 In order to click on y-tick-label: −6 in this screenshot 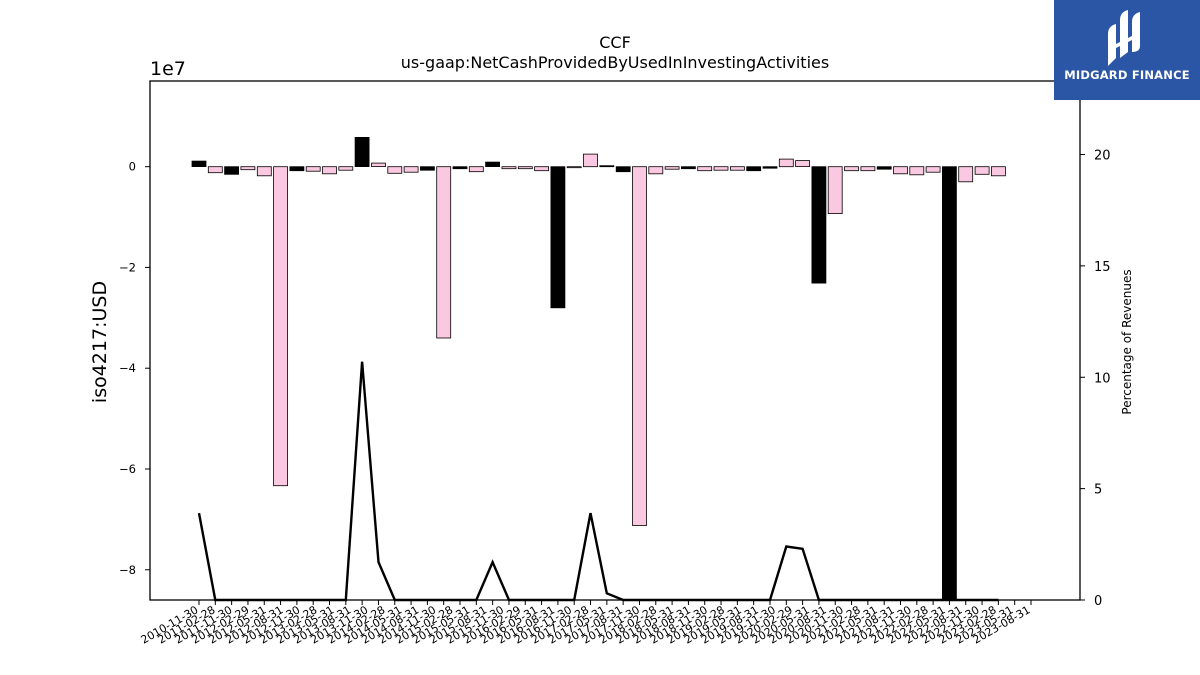, I will do `click(127, 469)`.